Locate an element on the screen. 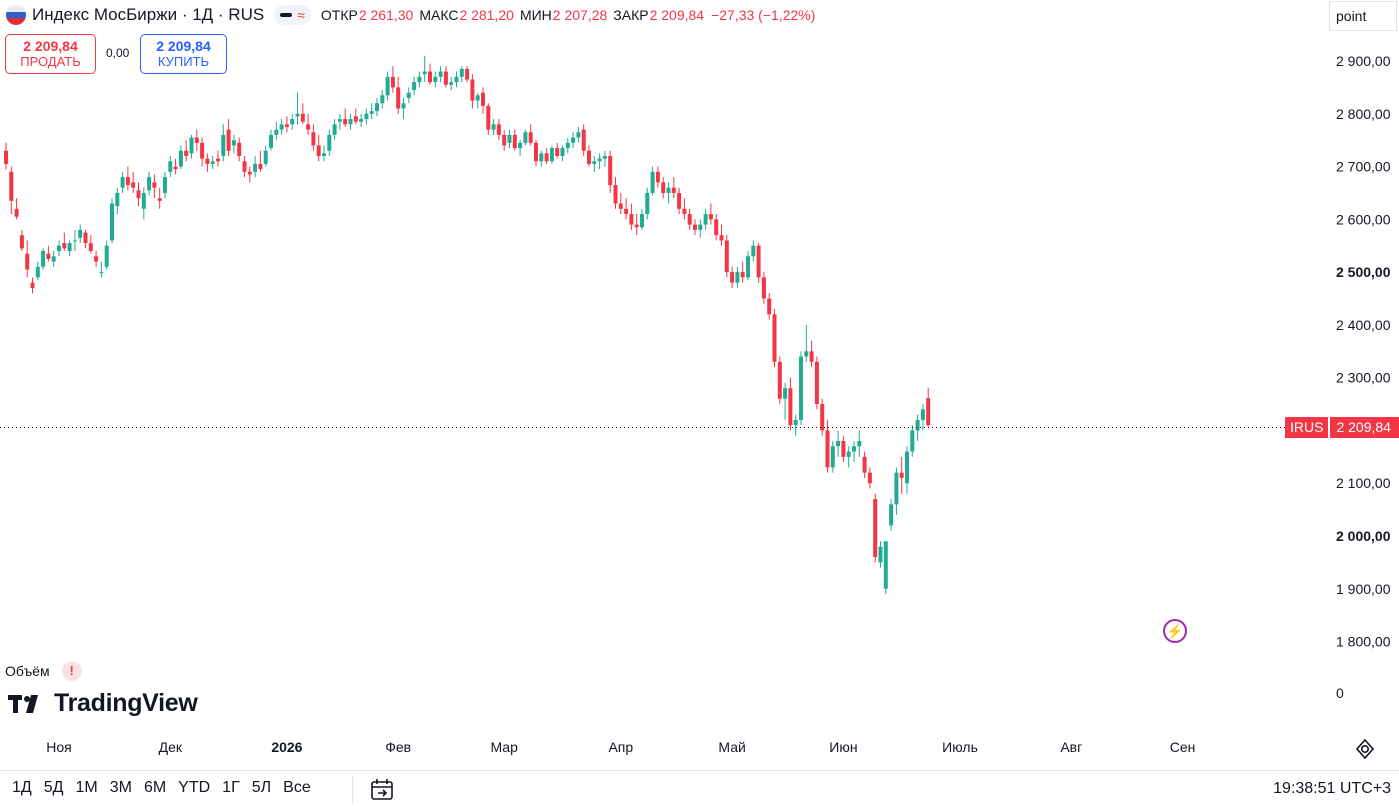 The width and height of the screenshot is (1399, 809). symbol-title: Индекс МосБиржи · 1Д · RUS is located at coordinates (148, 14).